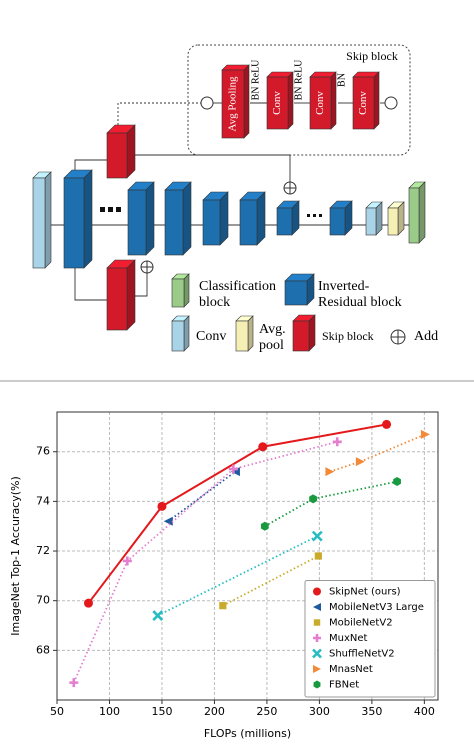 This screenshot has width=474, height=752. I want to click on legend-label: Avg., so click(272, 329).